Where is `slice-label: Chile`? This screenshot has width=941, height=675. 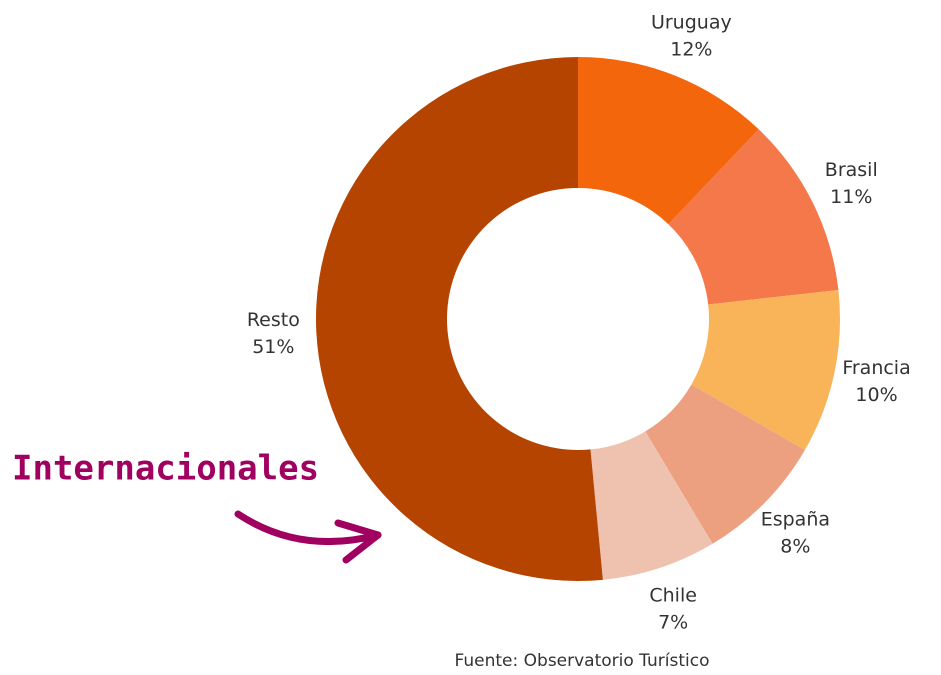 slice-label: Chile is located at coordinates (673, 595).